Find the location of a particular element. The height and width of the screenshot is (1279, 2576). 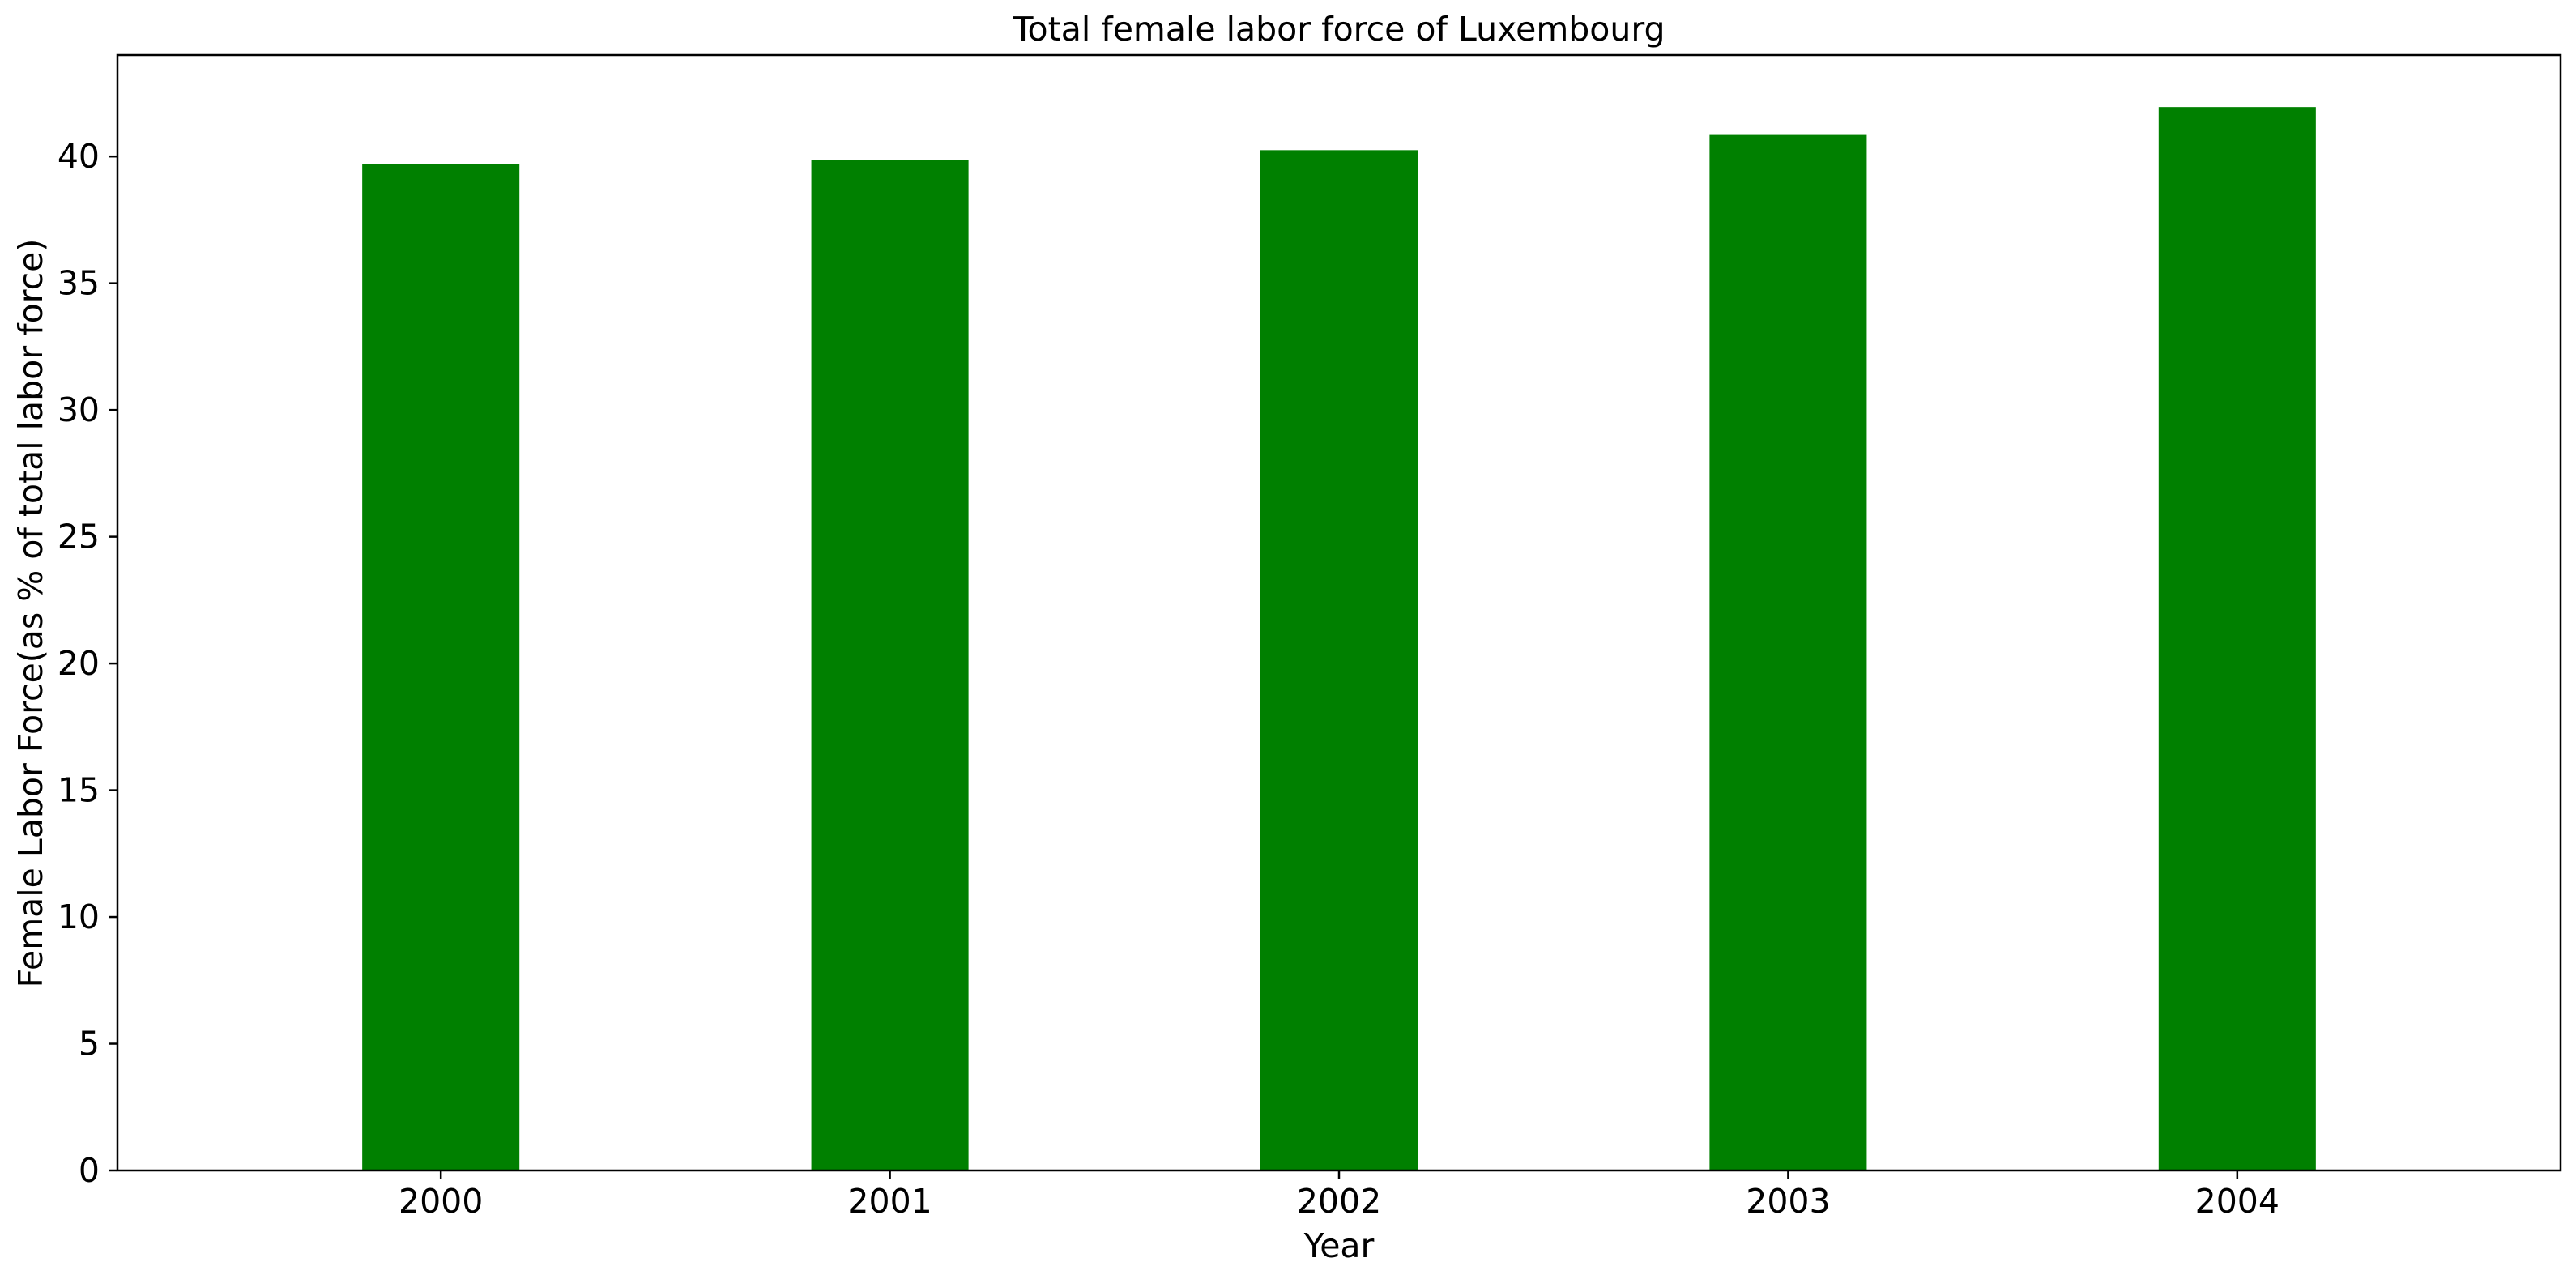

x-axis-ticks: 2000 2001 2002 2003 2004 is located at coordinates (1340, 1195).